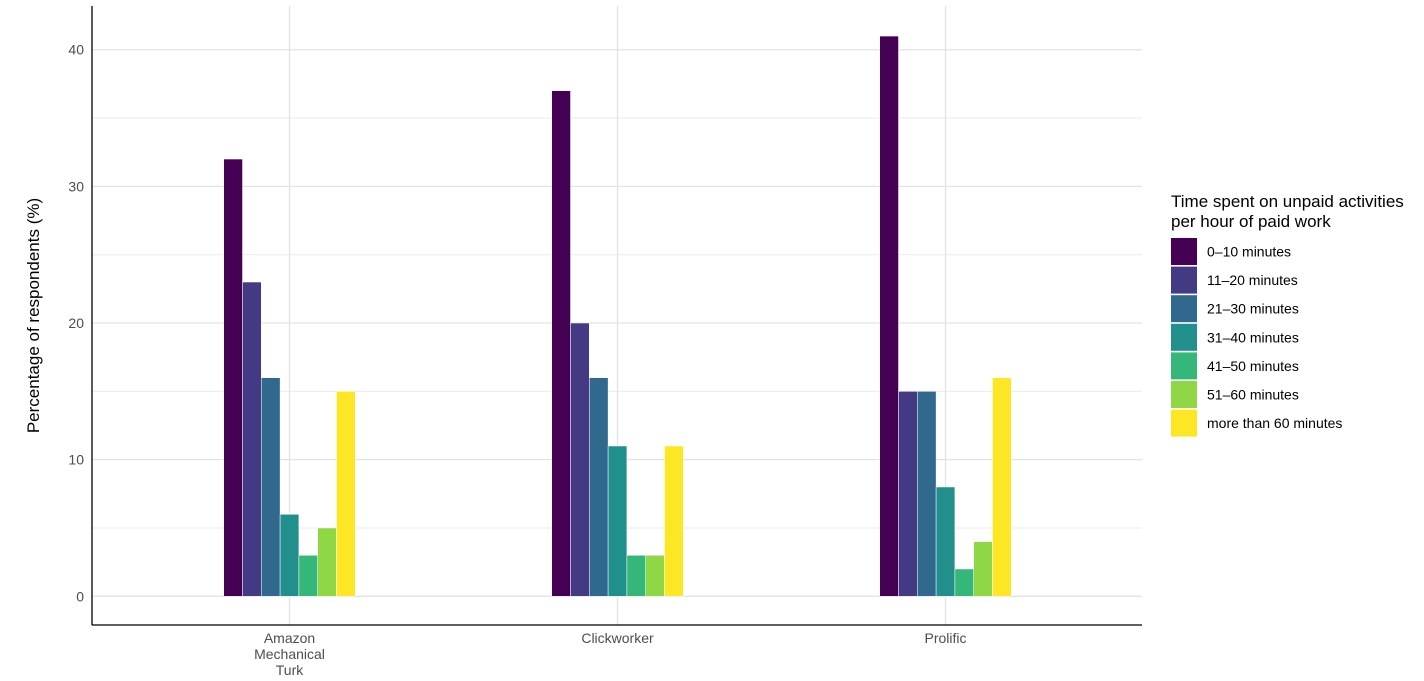 Image resolution: width=1424 pixels, height=681 pixels. I want to click on y-tick-label: 40, so click(76, 50).